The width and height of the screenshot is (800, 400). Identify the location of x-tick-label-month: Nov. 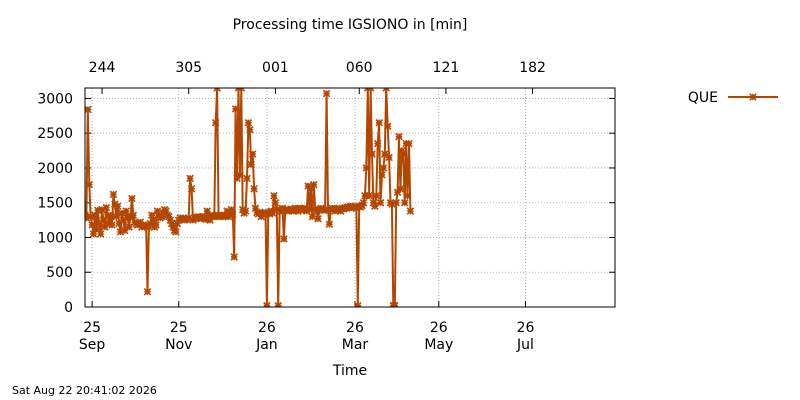
(178, 345).